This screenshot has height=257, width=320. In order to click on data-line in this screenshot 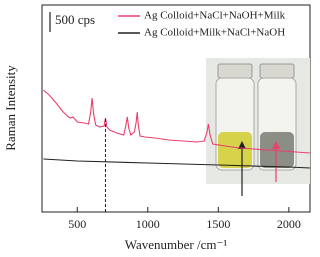, I will do `click(177, 163)`.